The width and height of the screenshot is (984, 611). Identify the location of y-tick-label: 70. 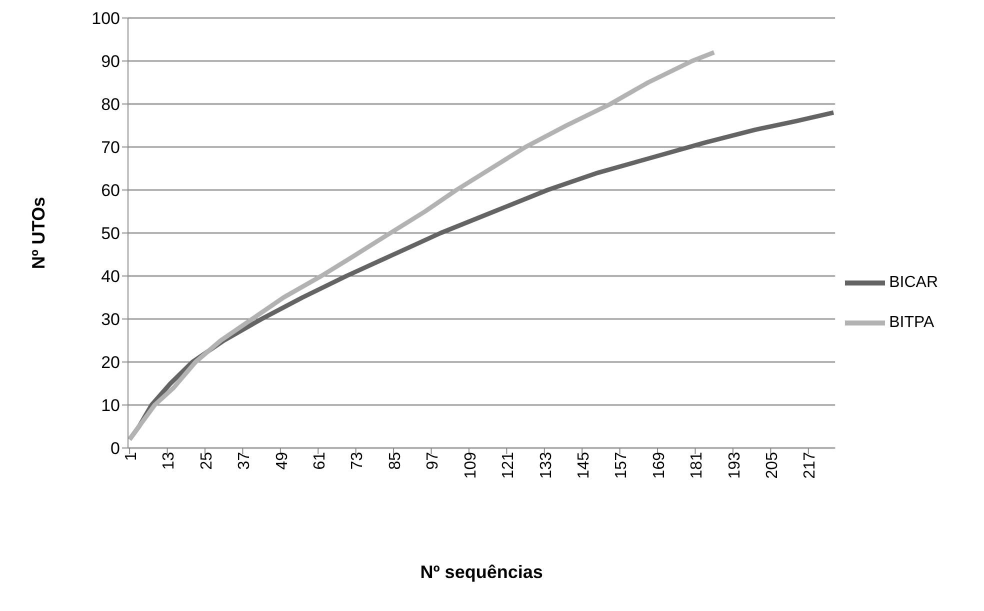
(110, 148).